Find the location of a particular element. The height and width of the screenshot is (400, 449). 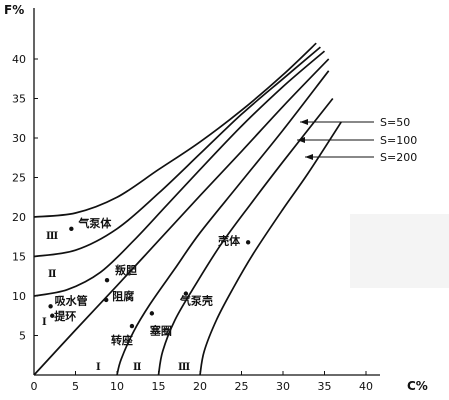

x-tick-label: 40 is located at coordinates (366, 386).